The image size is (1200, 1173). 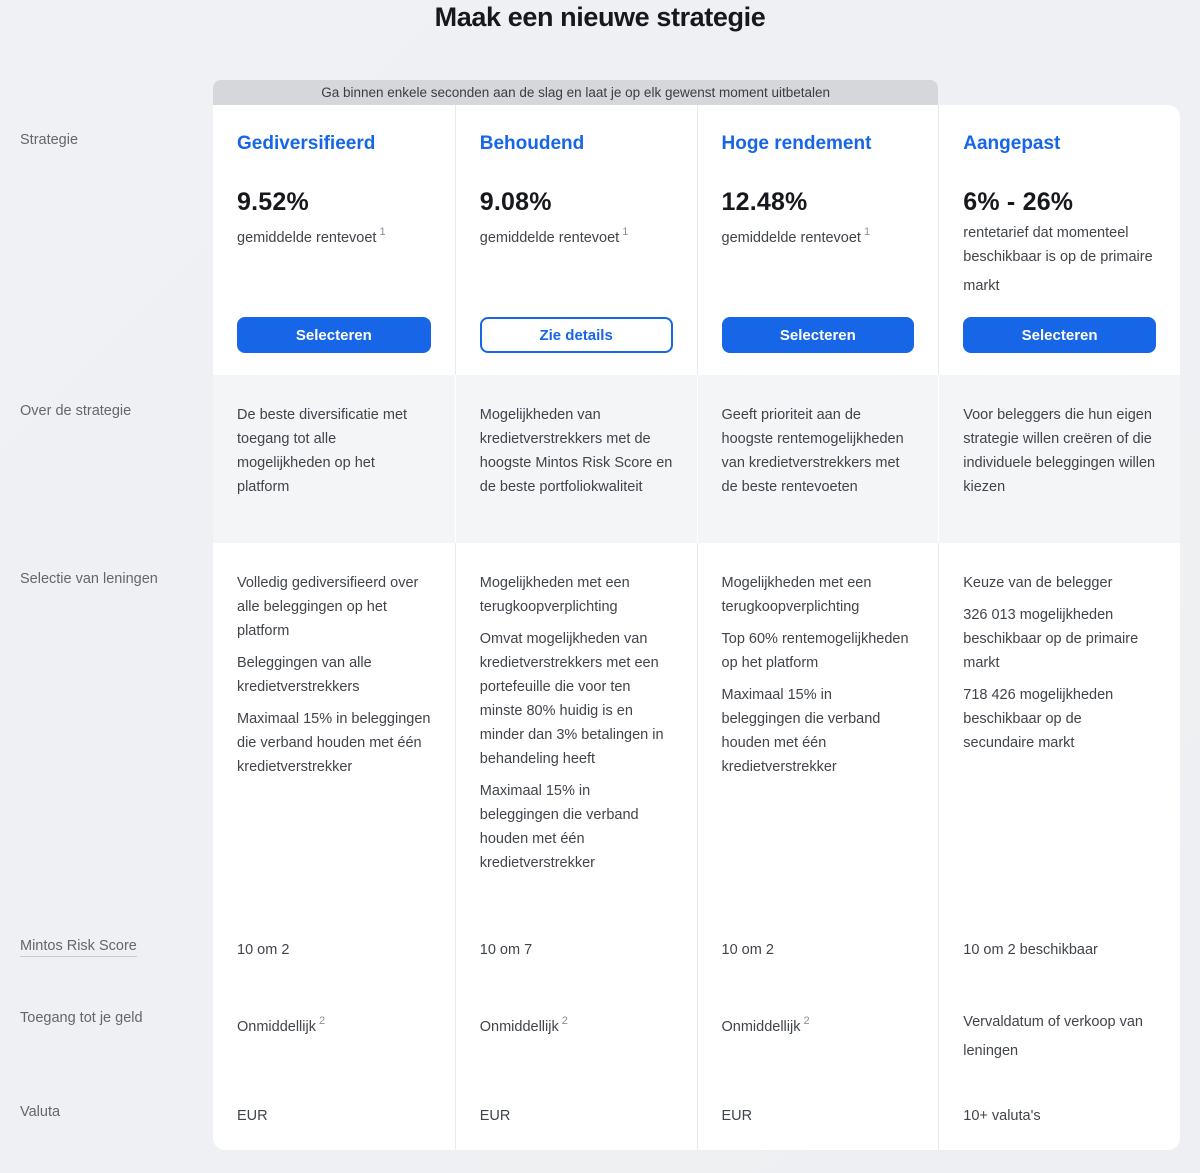 What do you see at coordinates (40, 1112) in the screenshot?
I see `row-label-currency: Valuta` at bounding box center [40, 1112].